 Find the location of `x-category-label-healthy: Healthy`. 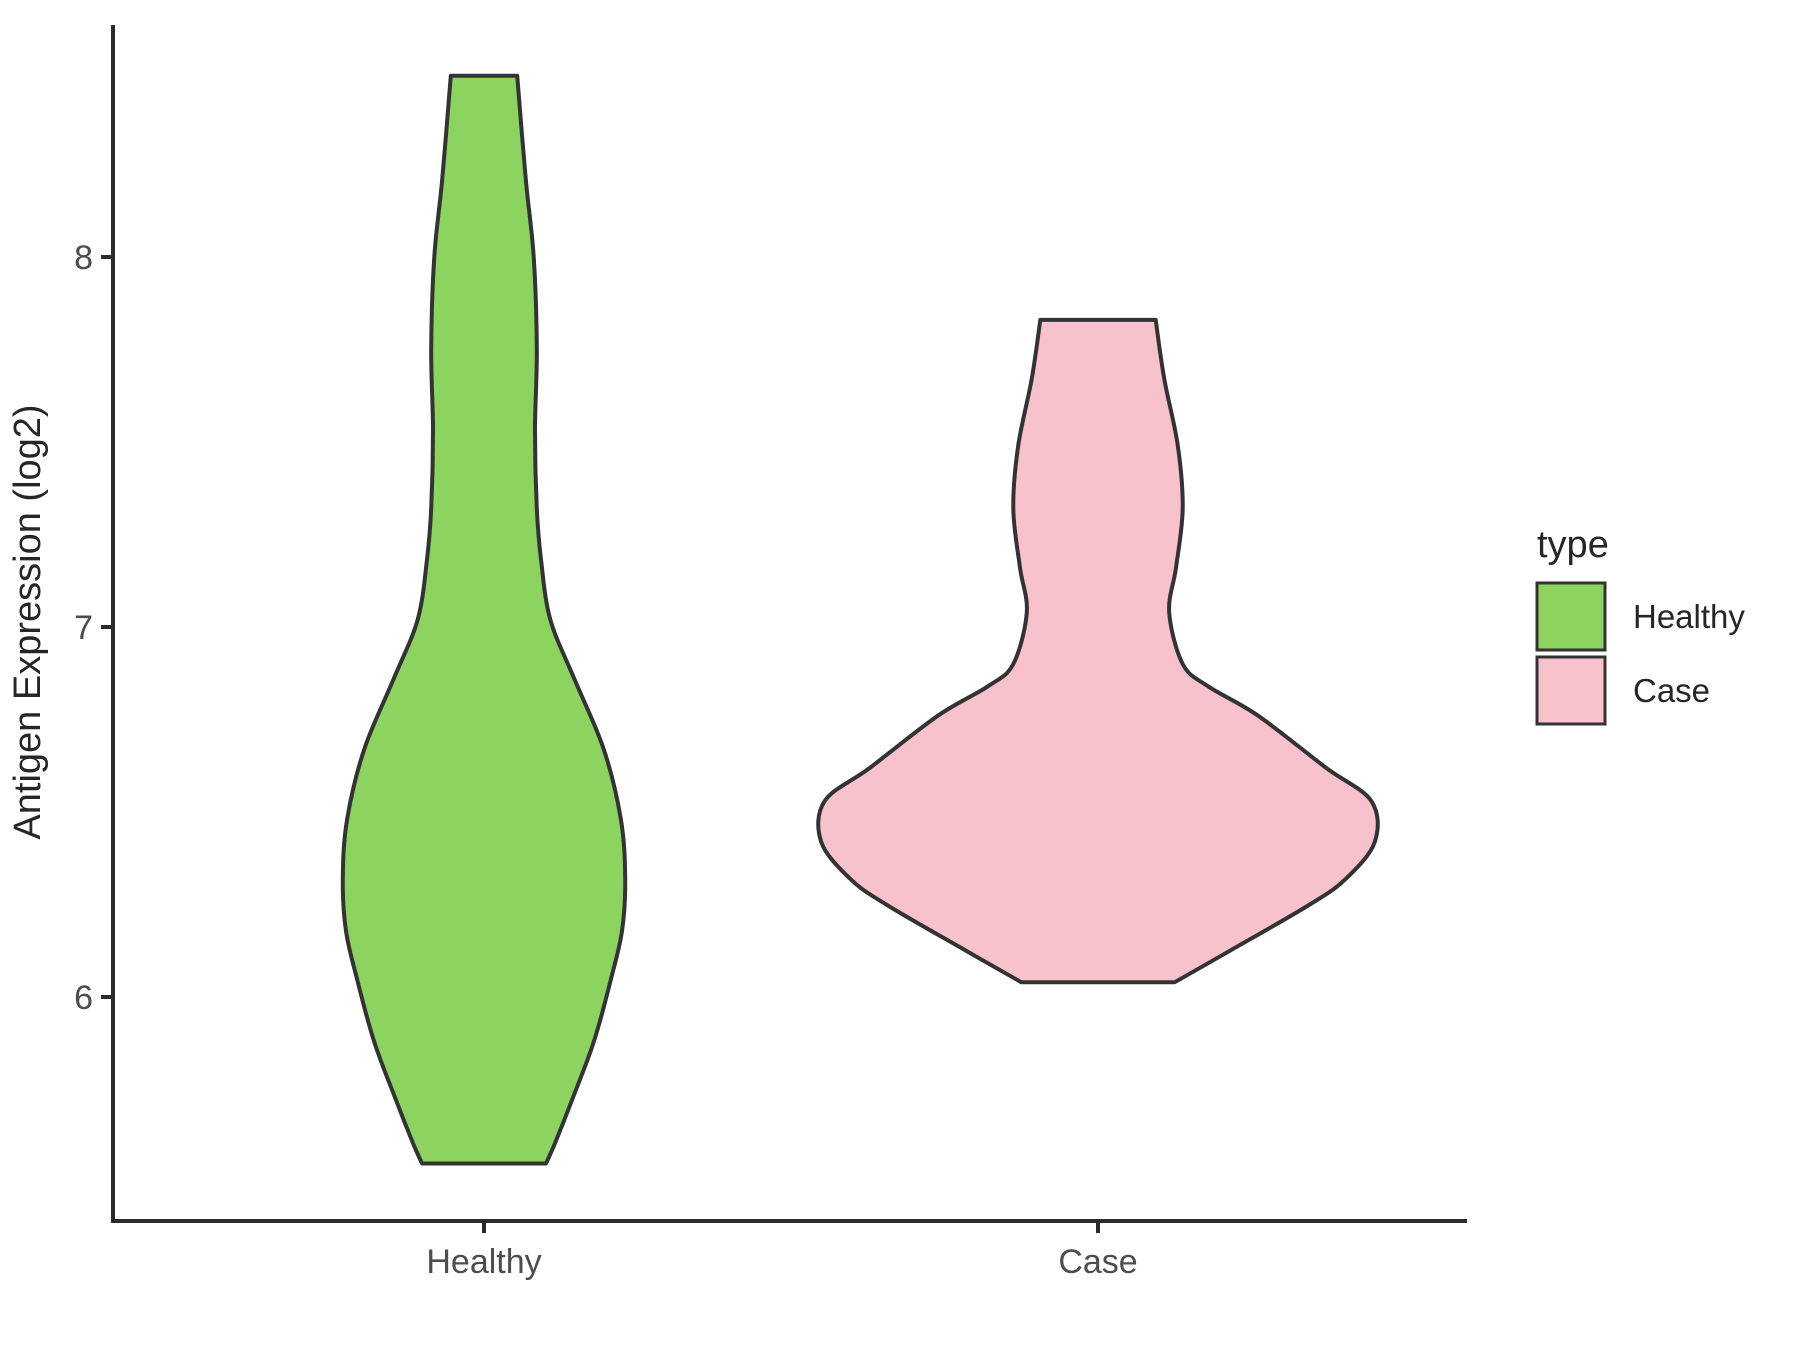

x-category-label-healthy: Healthy is located at coordinates (483, 1262).